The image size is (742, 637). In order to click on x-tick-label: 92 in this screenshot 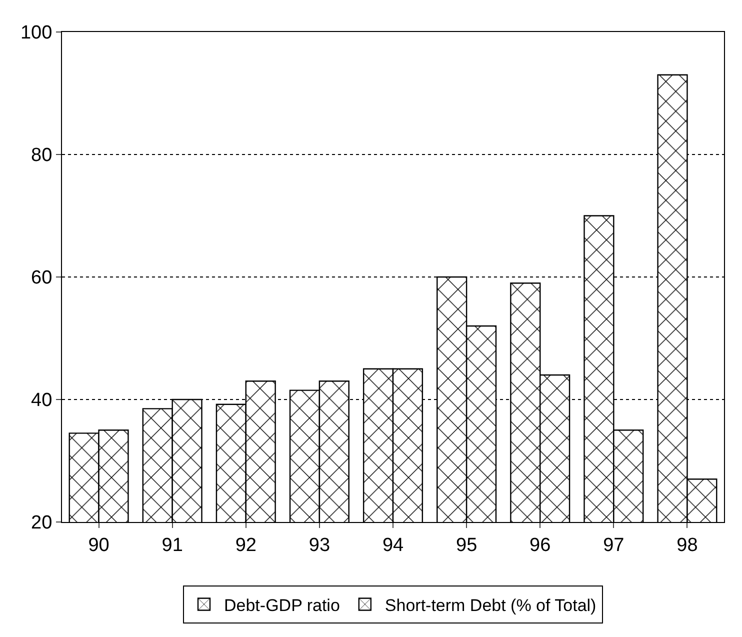, I will do `click(245, 545)`.